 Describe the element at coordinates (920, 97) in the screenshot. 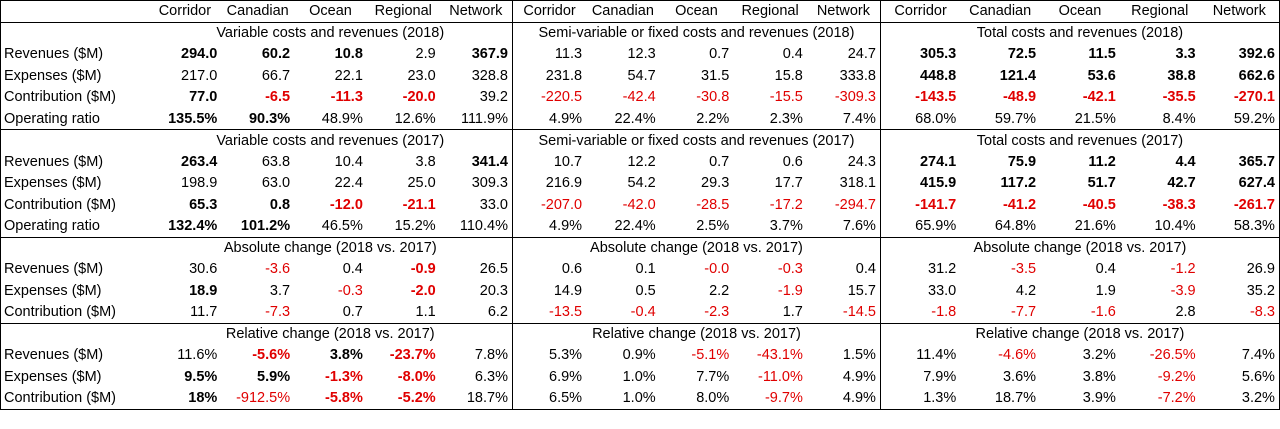

I see `value-cell: -143.5` at that location.